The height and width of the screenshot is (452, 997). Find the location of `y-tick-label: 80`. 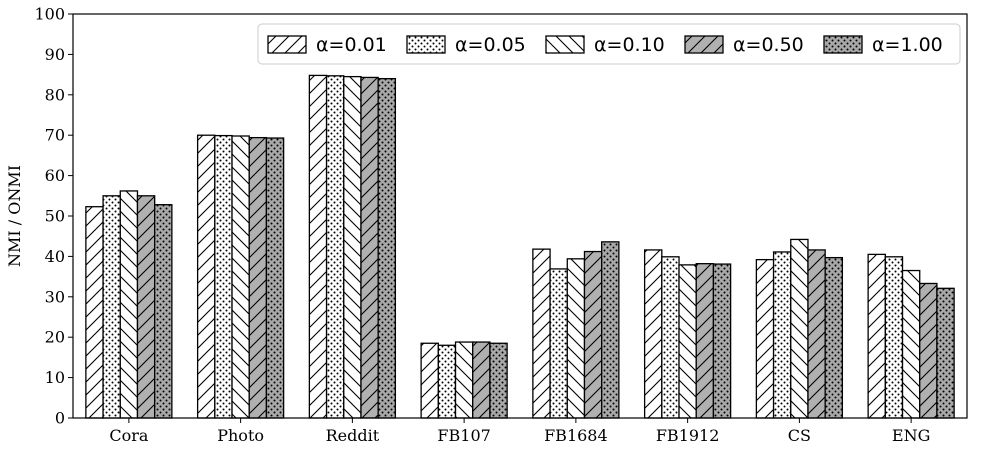

y-tick-label: 80 is located at coordinates (55, 94).